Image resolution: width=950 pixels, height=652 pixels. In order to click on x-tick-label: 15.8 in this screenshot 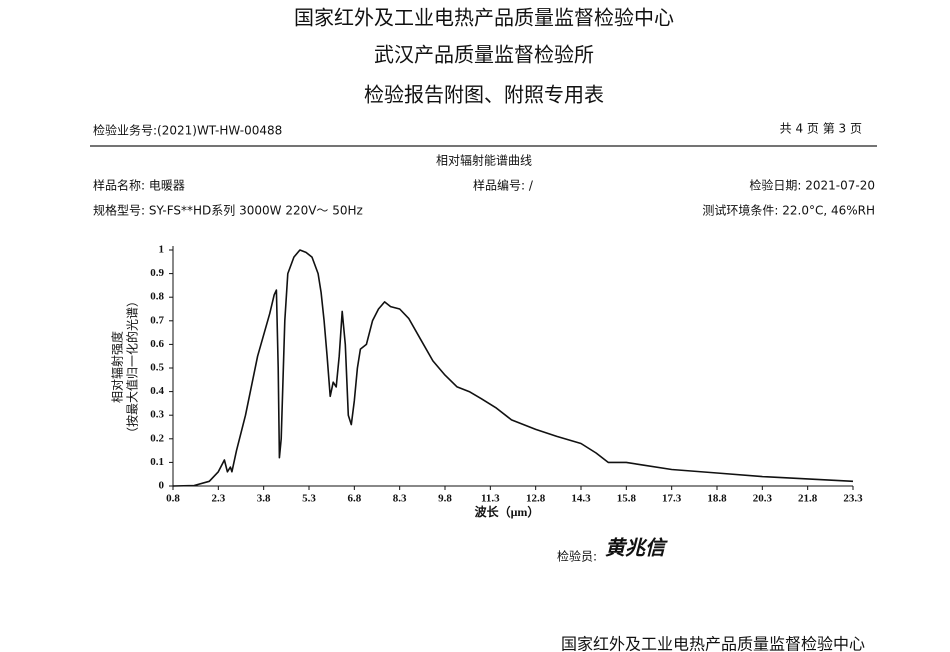, I will do `click(627, 499)`.